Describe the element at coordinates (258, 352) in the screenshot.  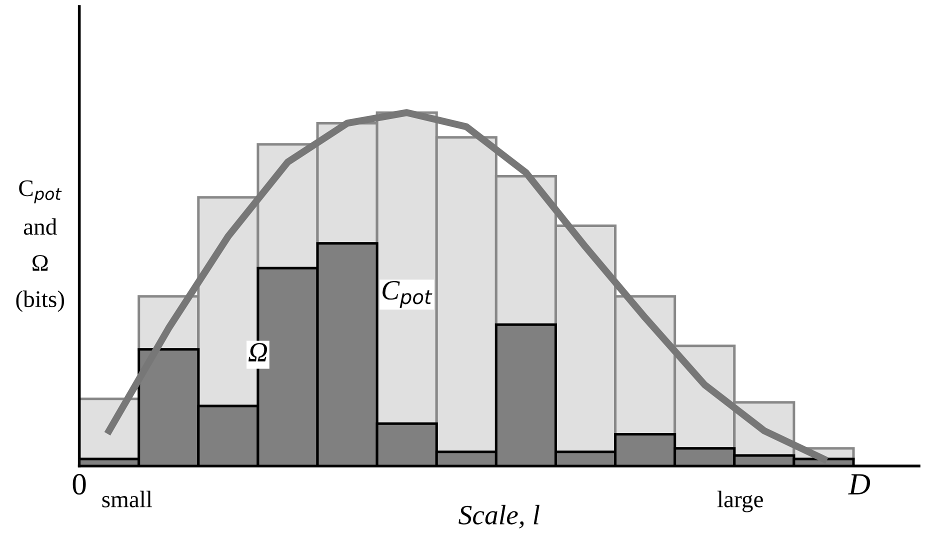
I see `series-label: Ω` at that location.